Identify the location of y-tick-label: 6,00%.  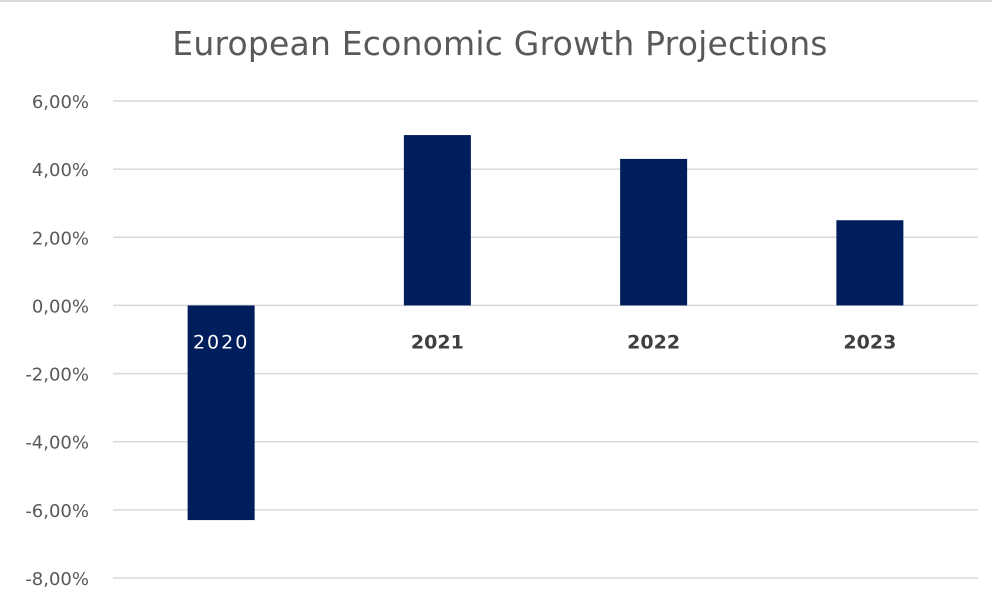
(60, 102).